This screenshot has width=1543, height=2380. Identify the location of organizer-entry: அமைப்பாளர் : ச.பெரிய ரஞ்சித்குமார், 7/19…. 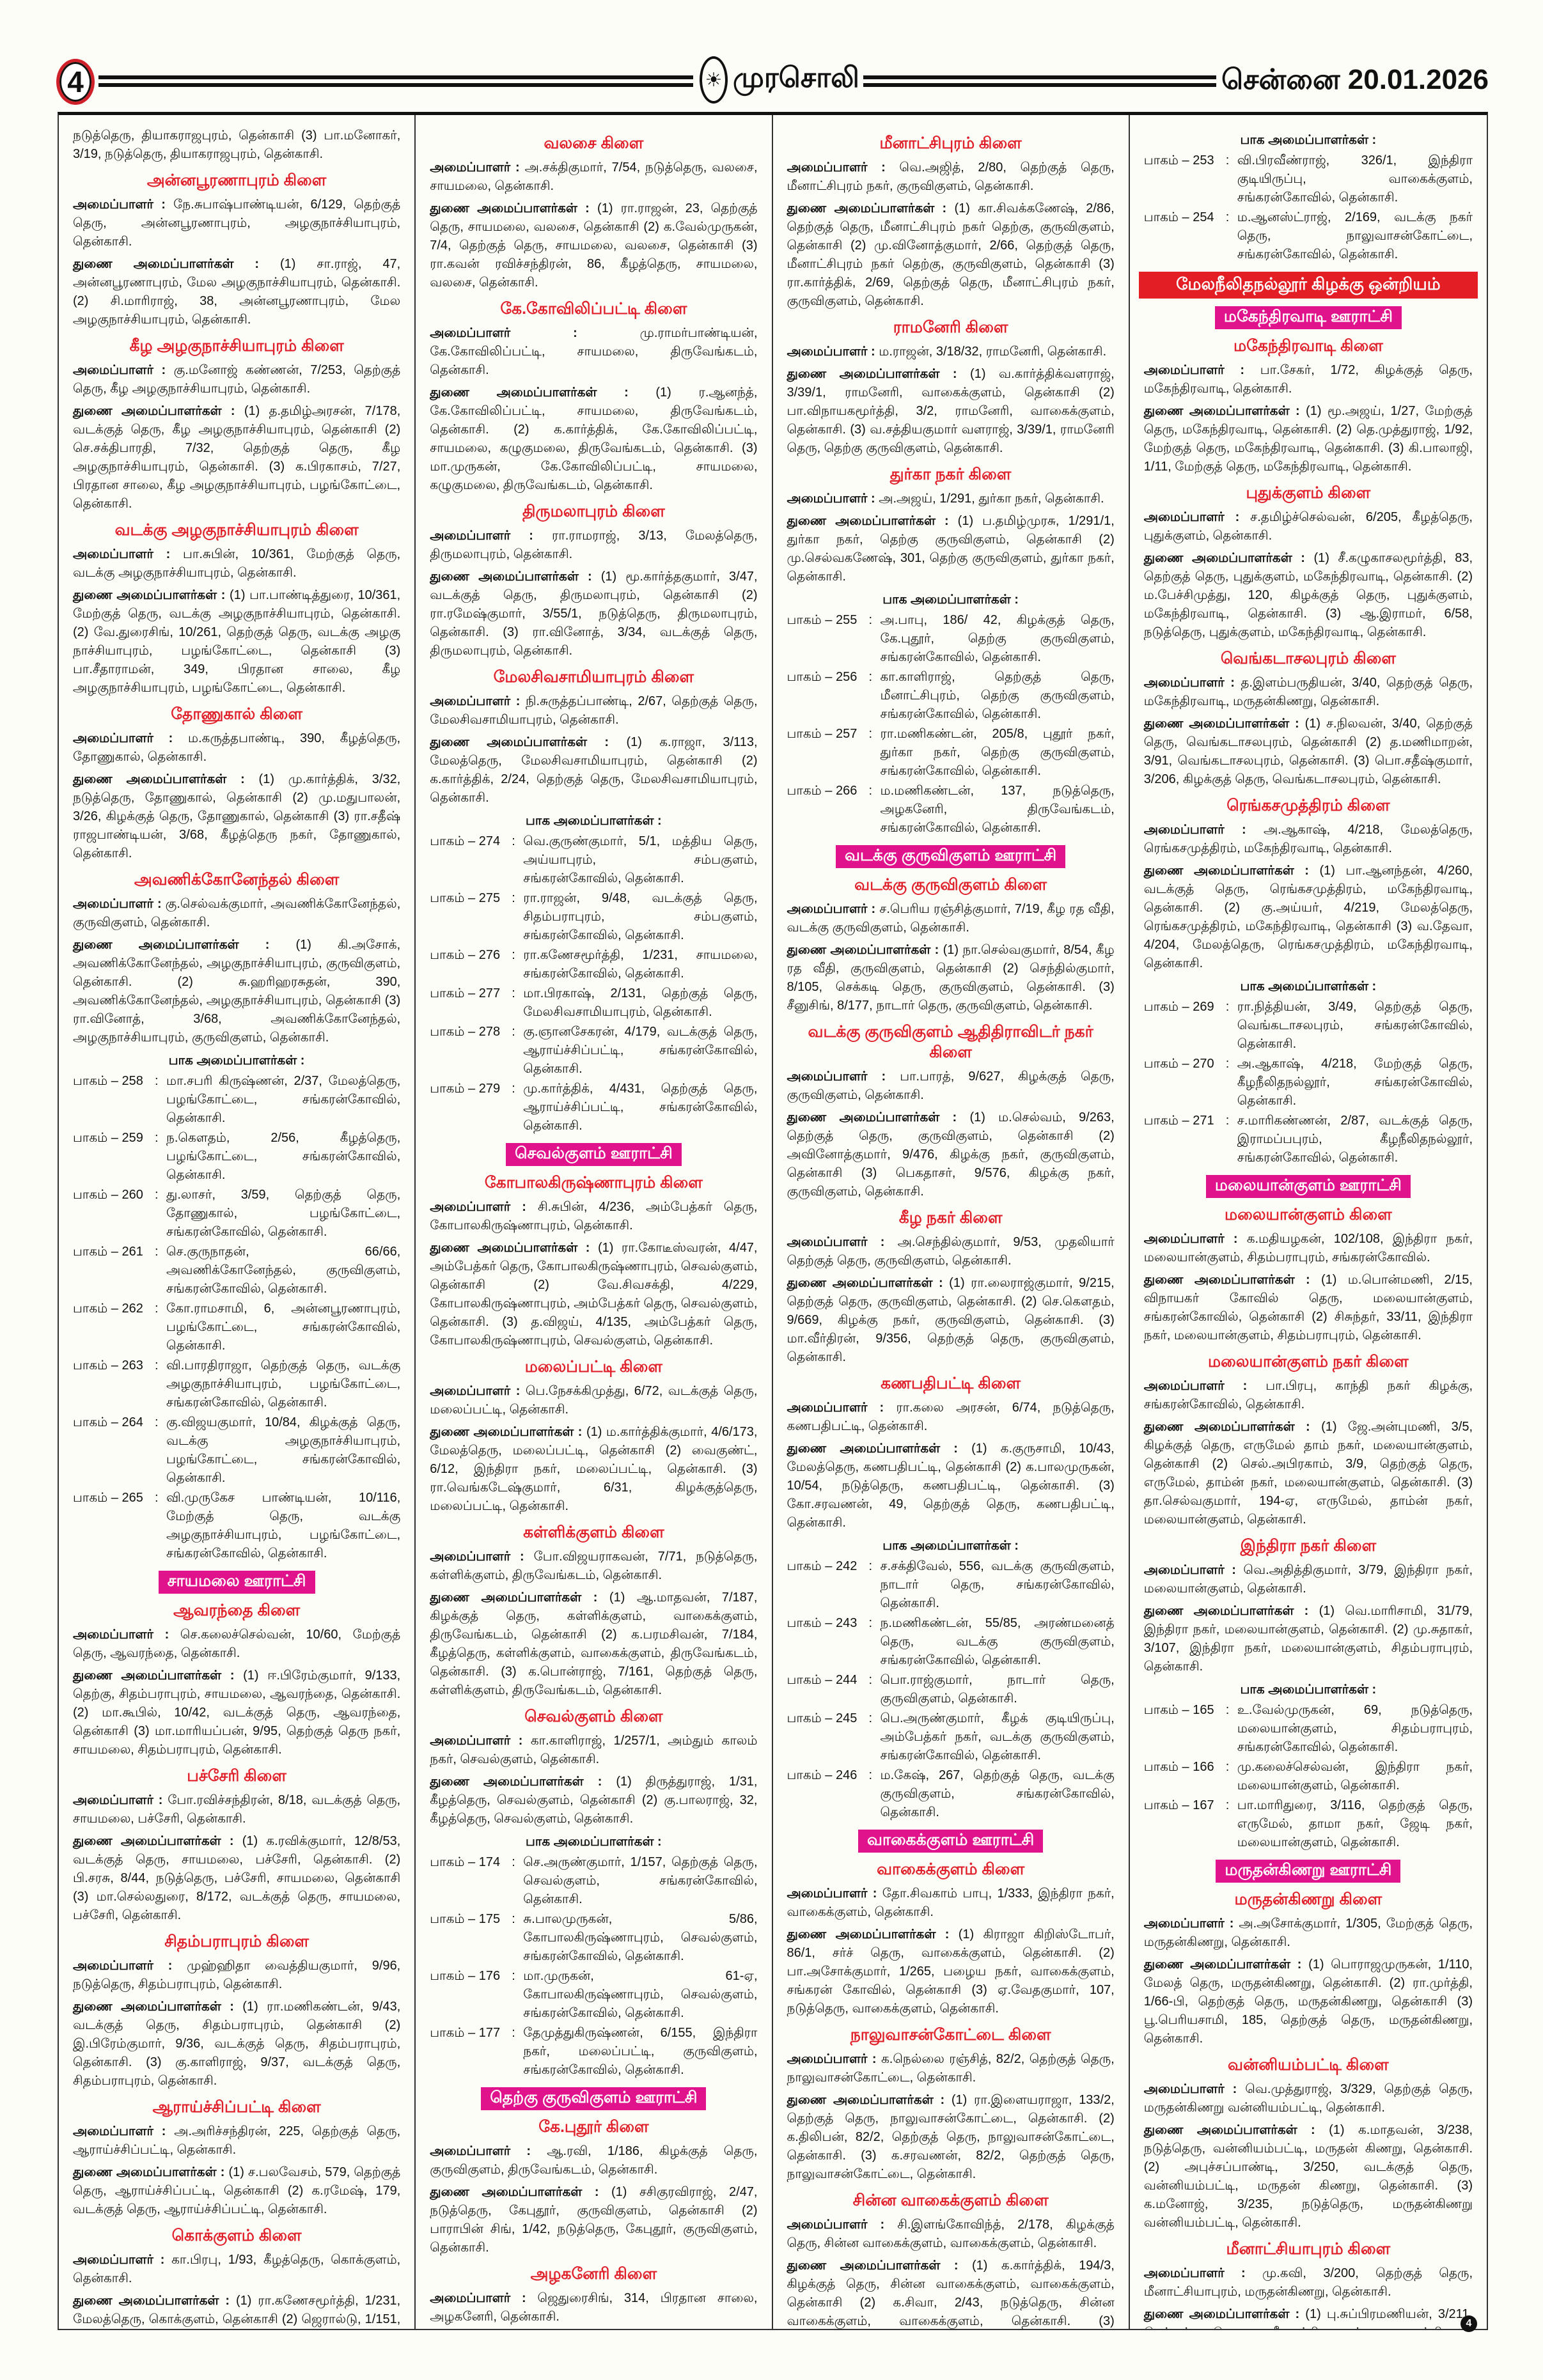
(951, 918).